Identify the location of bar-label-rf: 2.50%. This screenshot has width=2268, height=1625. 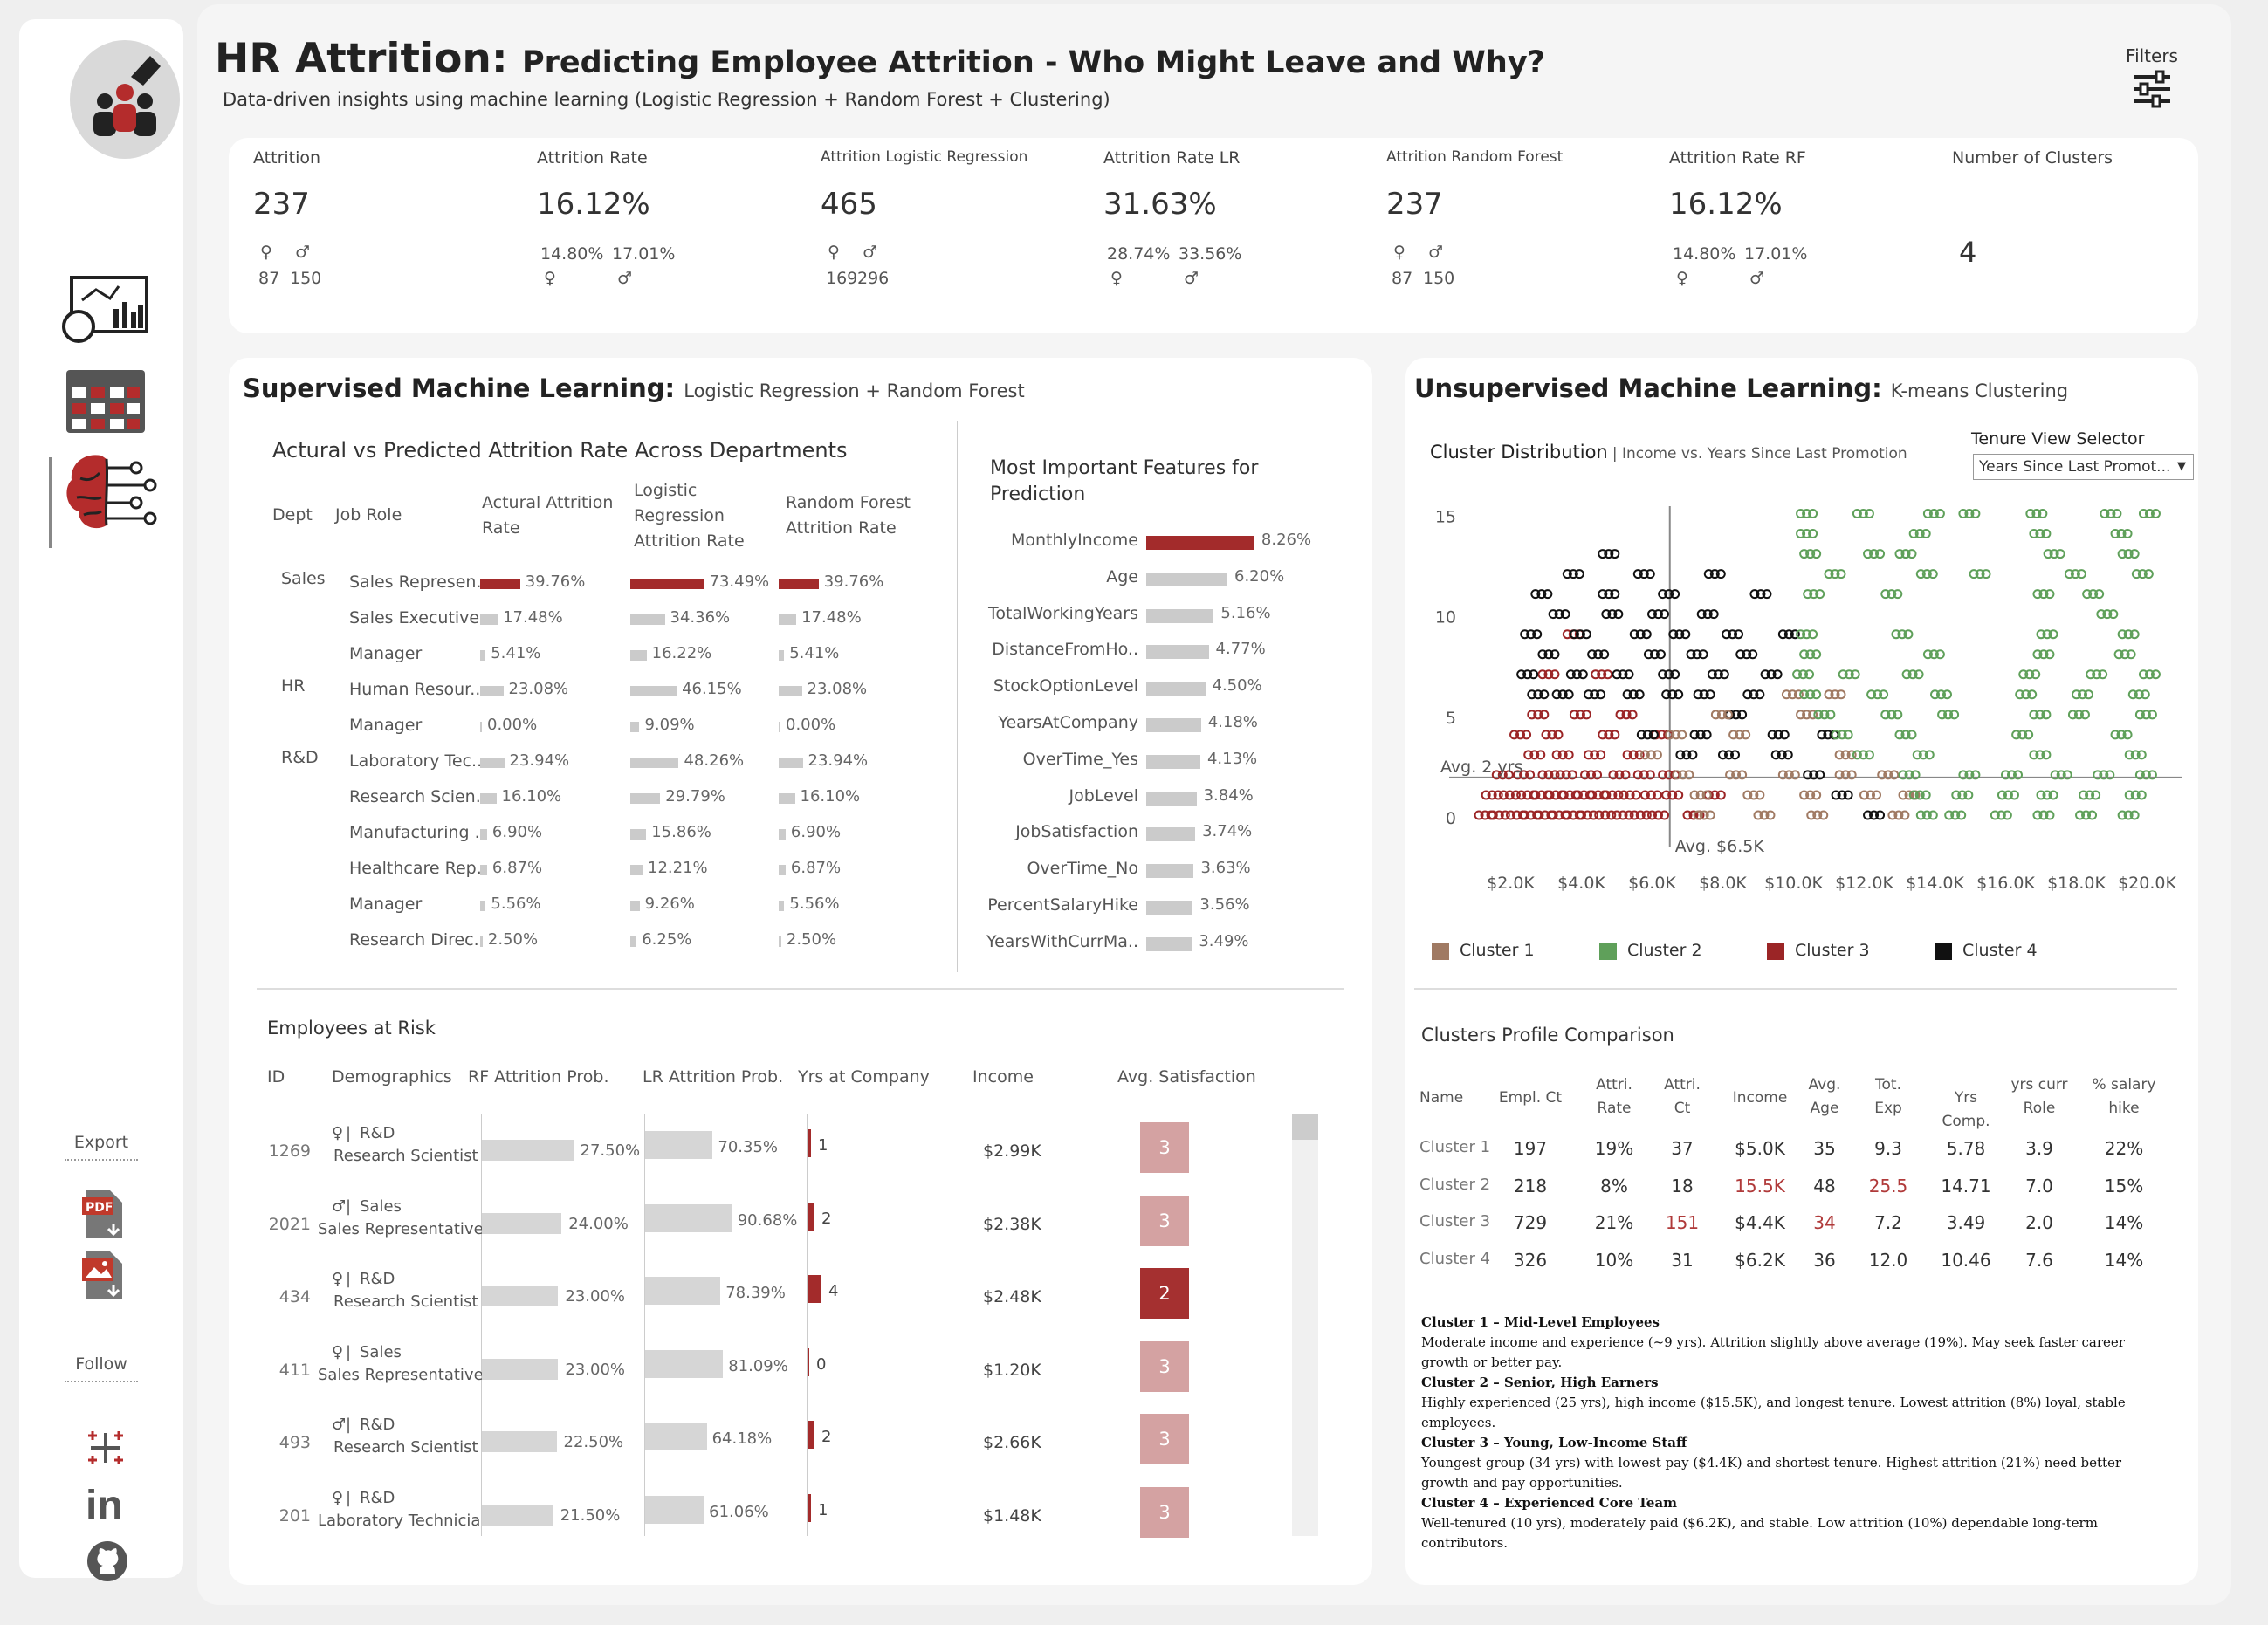
(811, 939).